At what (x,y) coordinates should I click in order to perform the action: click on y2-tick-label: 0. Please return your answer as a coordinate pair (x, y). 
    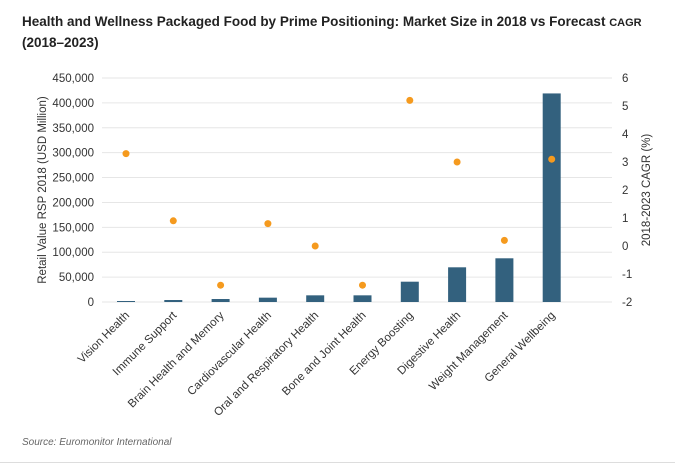
    Looking at the image, I should click on (625, 247).